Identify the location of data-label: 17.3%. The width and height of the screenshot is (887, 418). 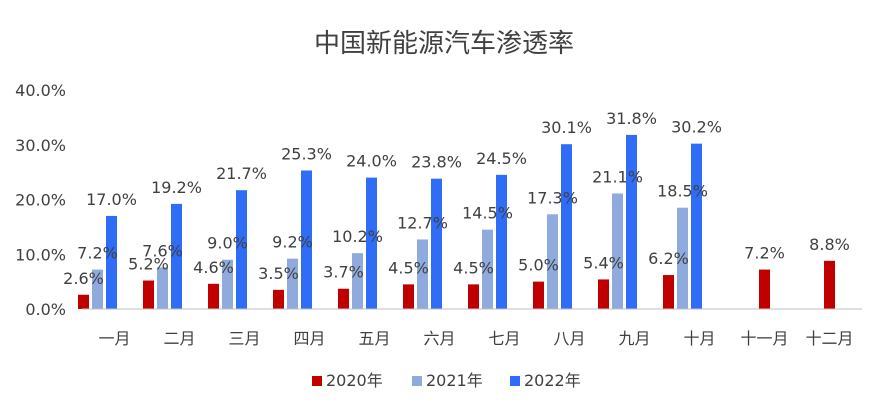
(552, 197).